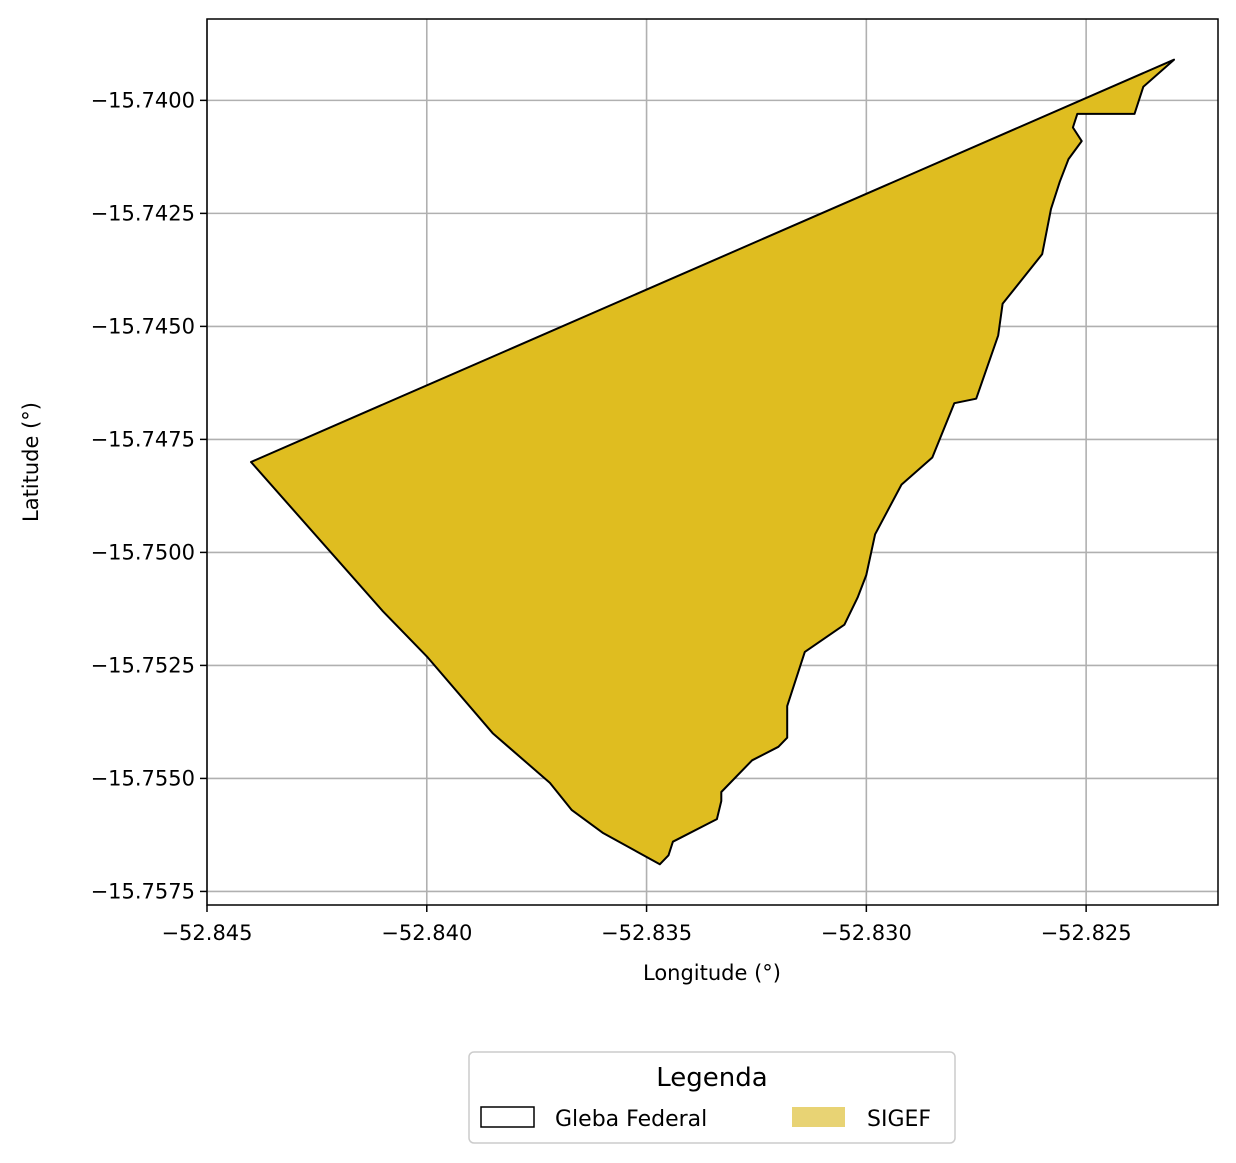  What do you see at coordinates (711, 1078) in the screenshot?
I see `legend-title: Legenda` at bounding box center [711, 1078].